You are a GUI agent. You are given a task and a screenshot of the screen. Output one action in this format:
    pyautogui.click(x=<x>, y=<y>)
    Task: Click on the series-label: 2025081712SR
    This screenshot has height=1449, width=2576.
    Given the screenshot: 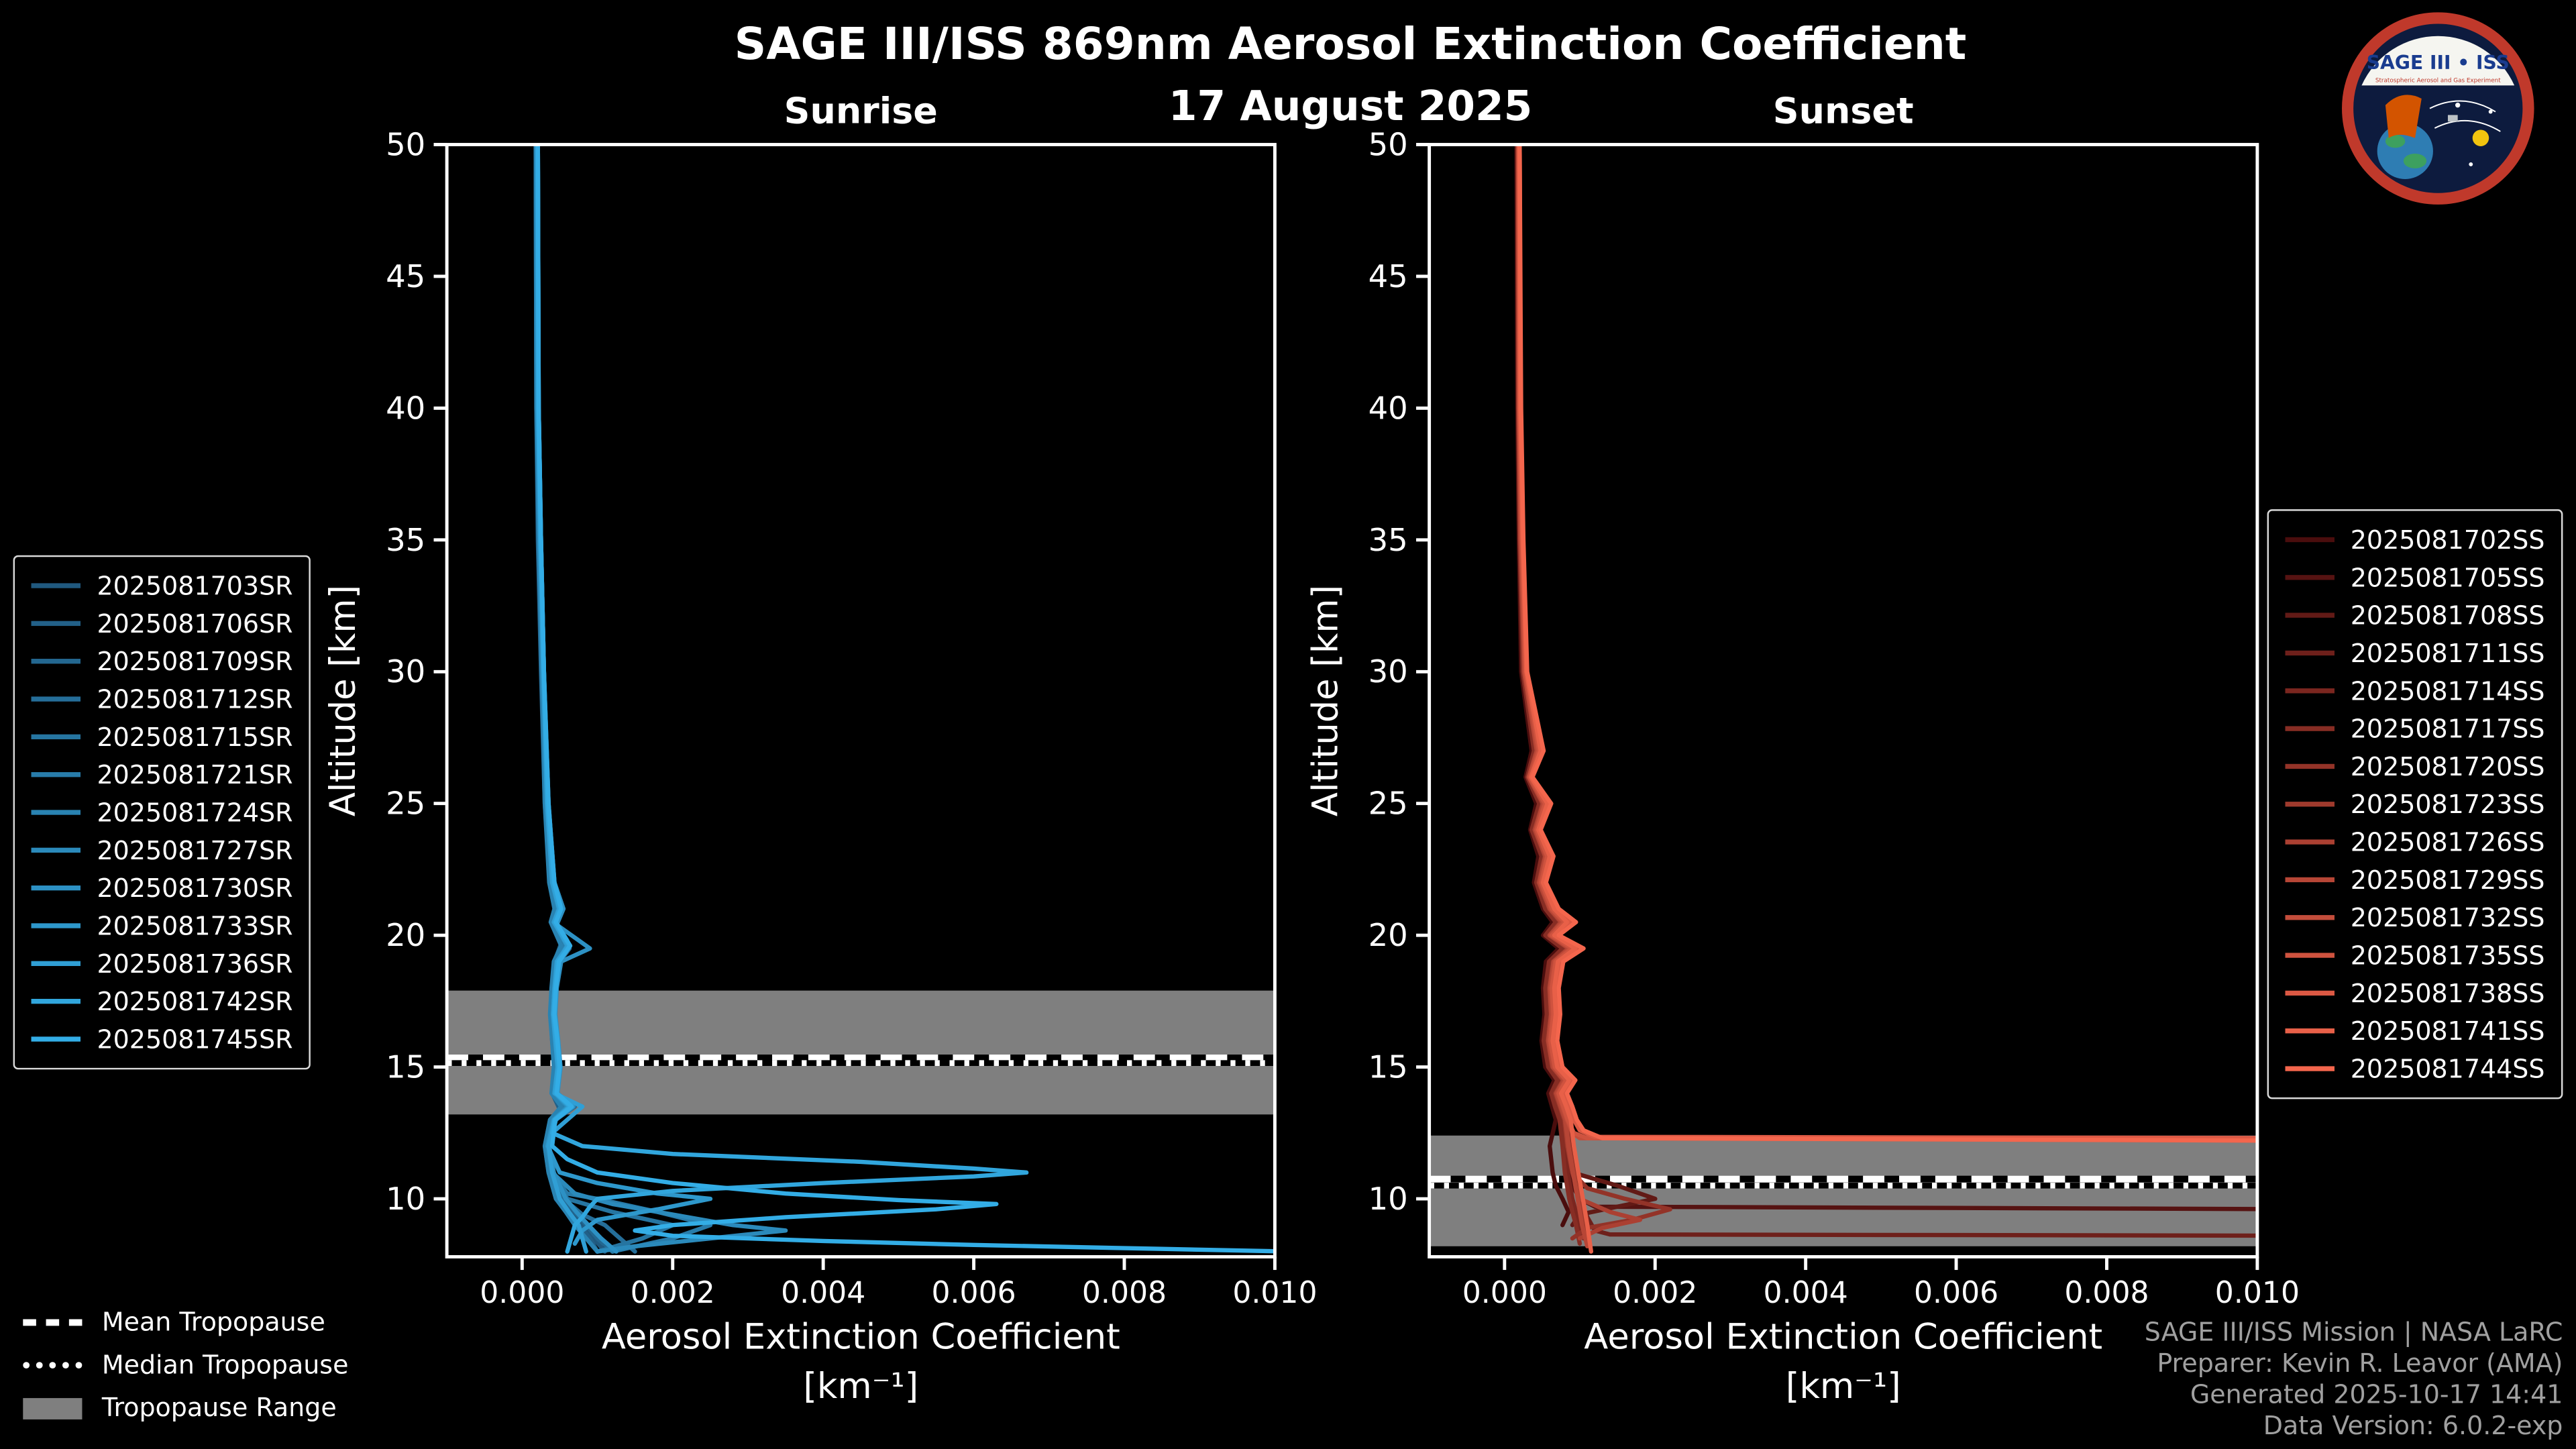 What is the action you would take?
    pyautogui.click(x=195, y=699)
    